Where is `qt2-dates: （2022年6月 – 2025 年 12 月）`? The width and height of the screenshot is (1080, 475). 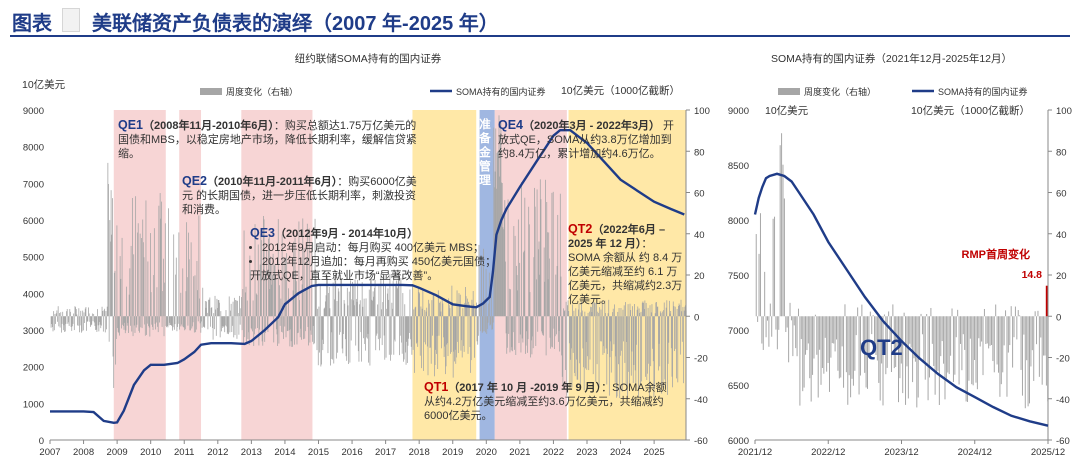
qt2-dates: （2022年6月 – 2025 年 12 月） is located at coordinates (617, 237).